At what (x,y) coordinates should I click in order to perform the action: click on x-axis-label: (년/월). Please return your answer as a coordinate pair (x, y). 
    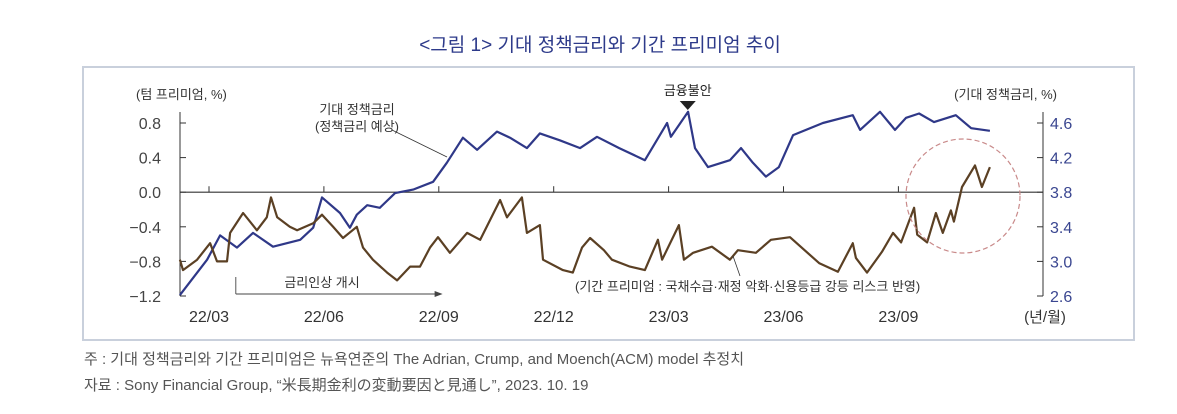
    Looking at the image, I should click on (1045, 317).